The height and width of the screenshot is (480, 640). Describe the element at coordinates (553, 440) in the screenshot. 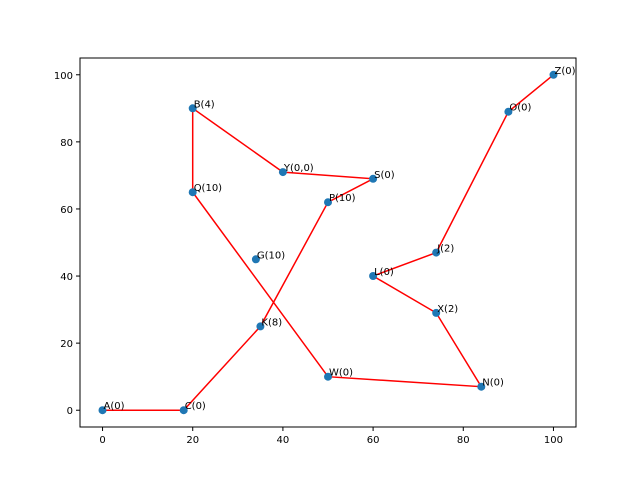

I see `x-tick-label: 100` at that location.